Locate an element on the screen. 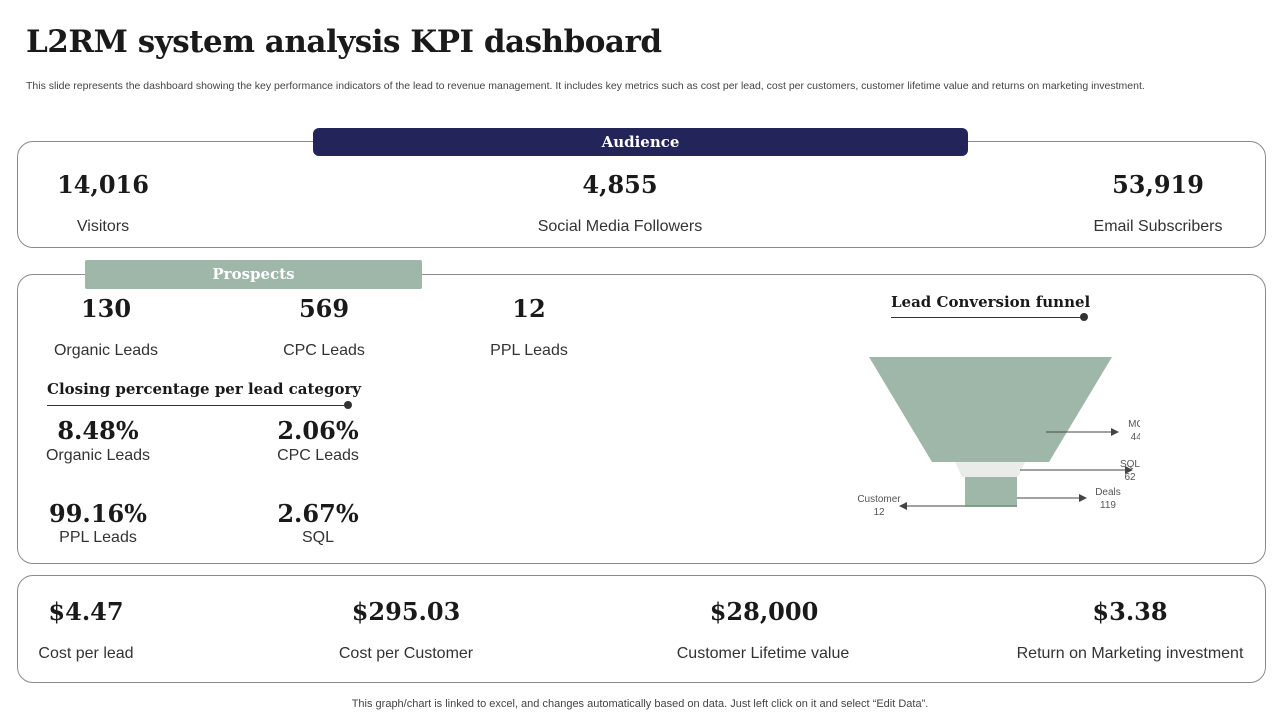 Image resolution: width=1280 pixels, height=720 pixels. organic-leads-value: 130 is located at coordinates (106, 308).